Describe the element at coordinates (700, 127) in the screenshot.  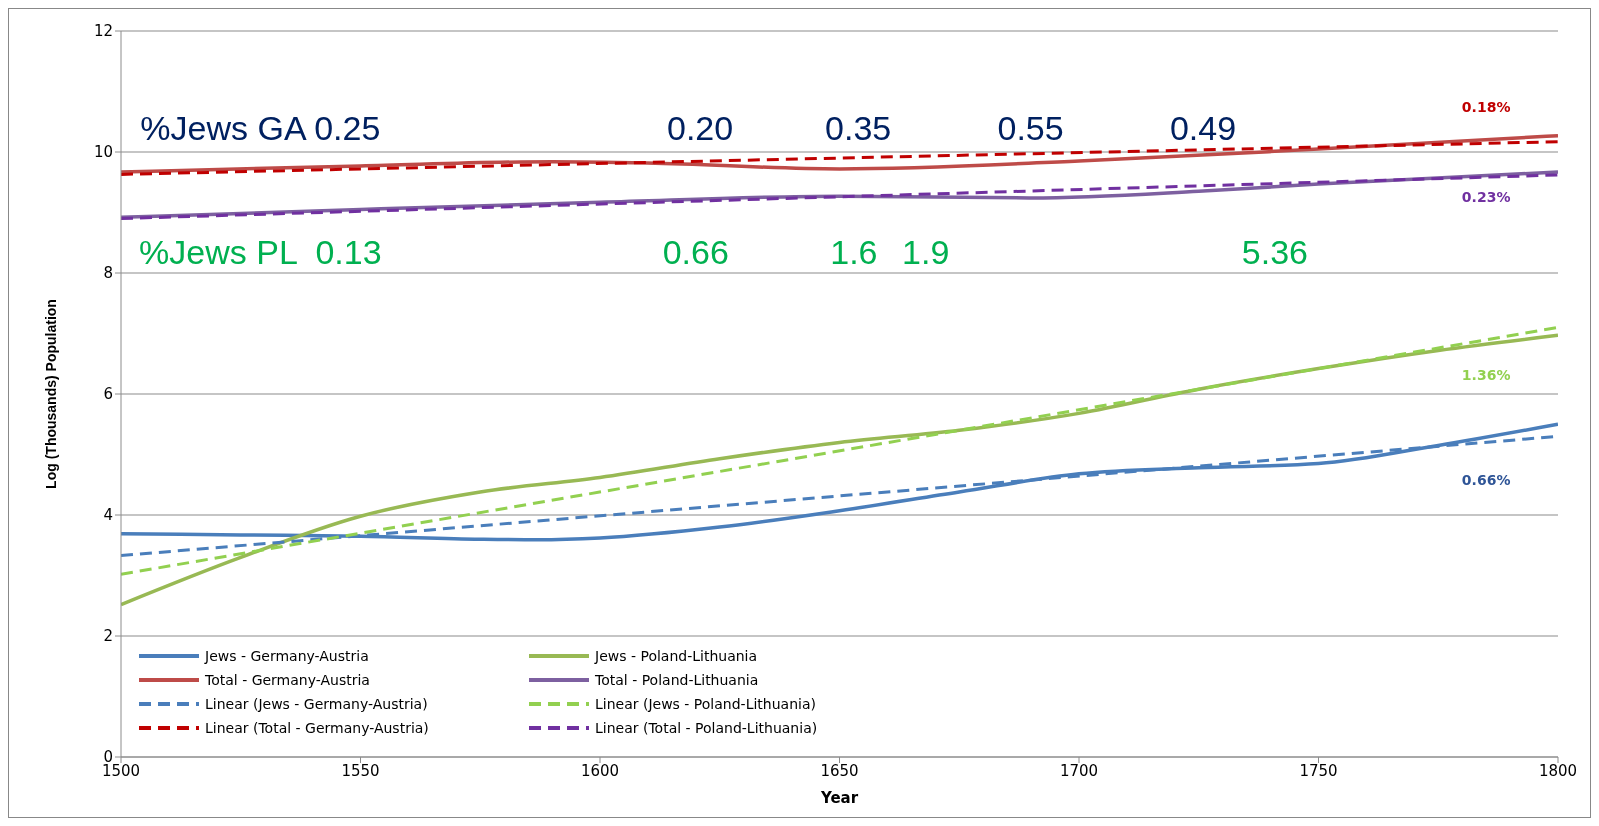
I see `annotation: 0.20` at that location.